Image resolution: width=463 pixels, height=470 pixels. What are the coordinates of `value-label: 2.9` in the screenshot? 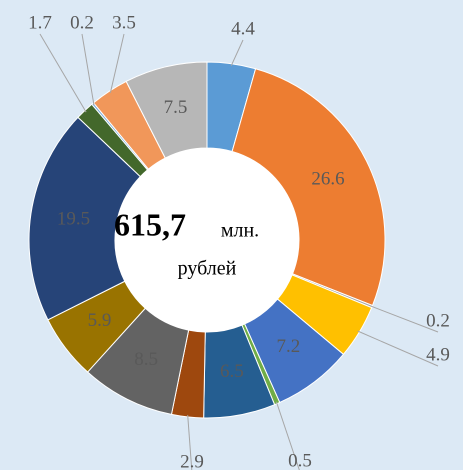 It's located at (192, 460).